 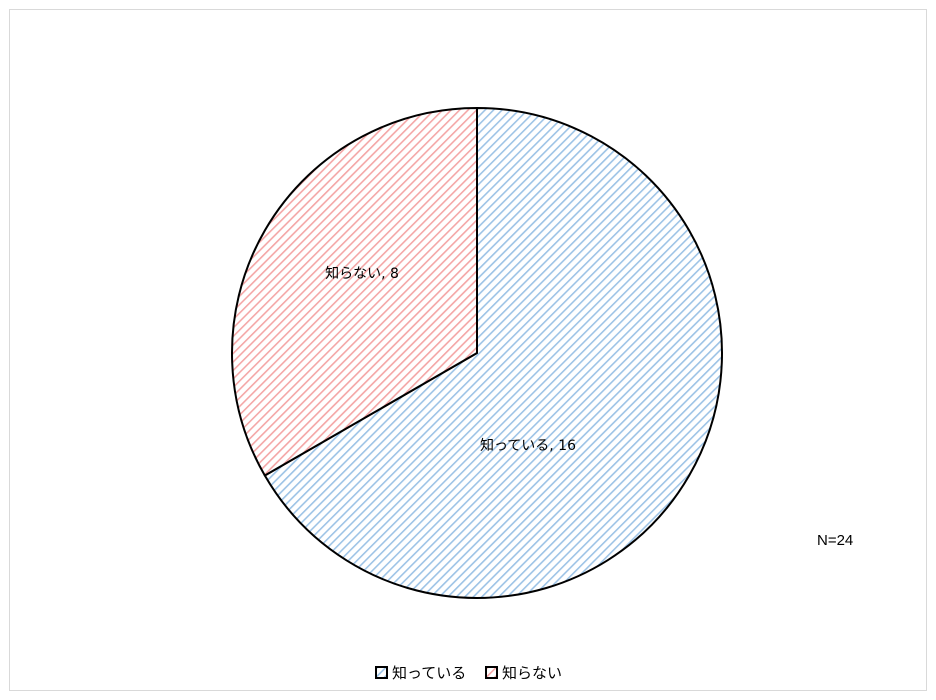 I want to click on legend: 知っている 知らない, so click(x=468, y=673).